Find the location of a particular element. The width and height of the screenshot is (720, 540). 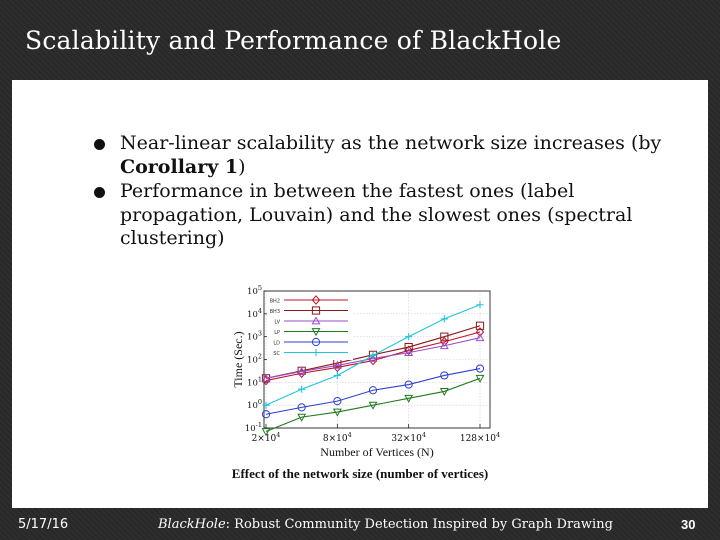

legend-label: LD is located at coordinates (276, 344).